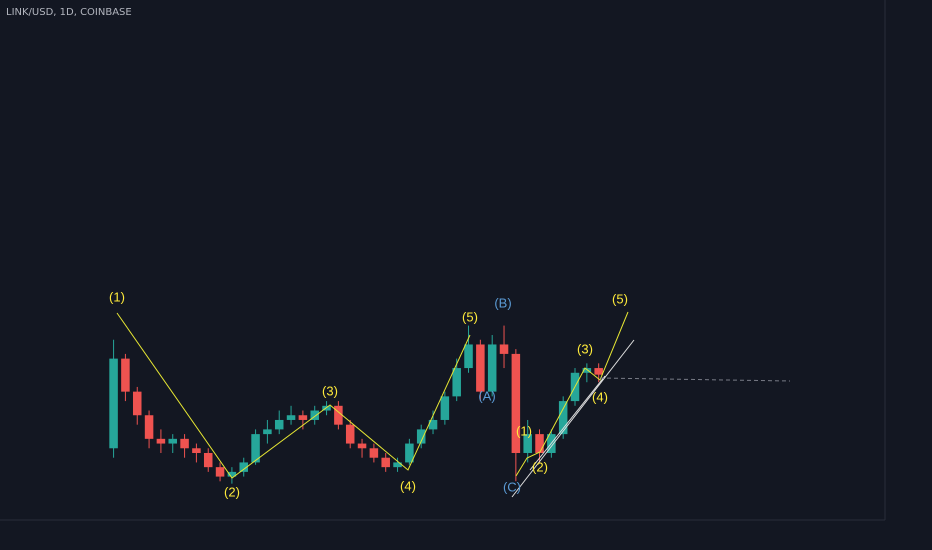 This screenshot has height=550, width=932. What do you see at coordinates (69, 12) in the screenshot?
I see `symbol-title: LINK/USD, 1D, COINBASE` at bounding box center [69, 12].